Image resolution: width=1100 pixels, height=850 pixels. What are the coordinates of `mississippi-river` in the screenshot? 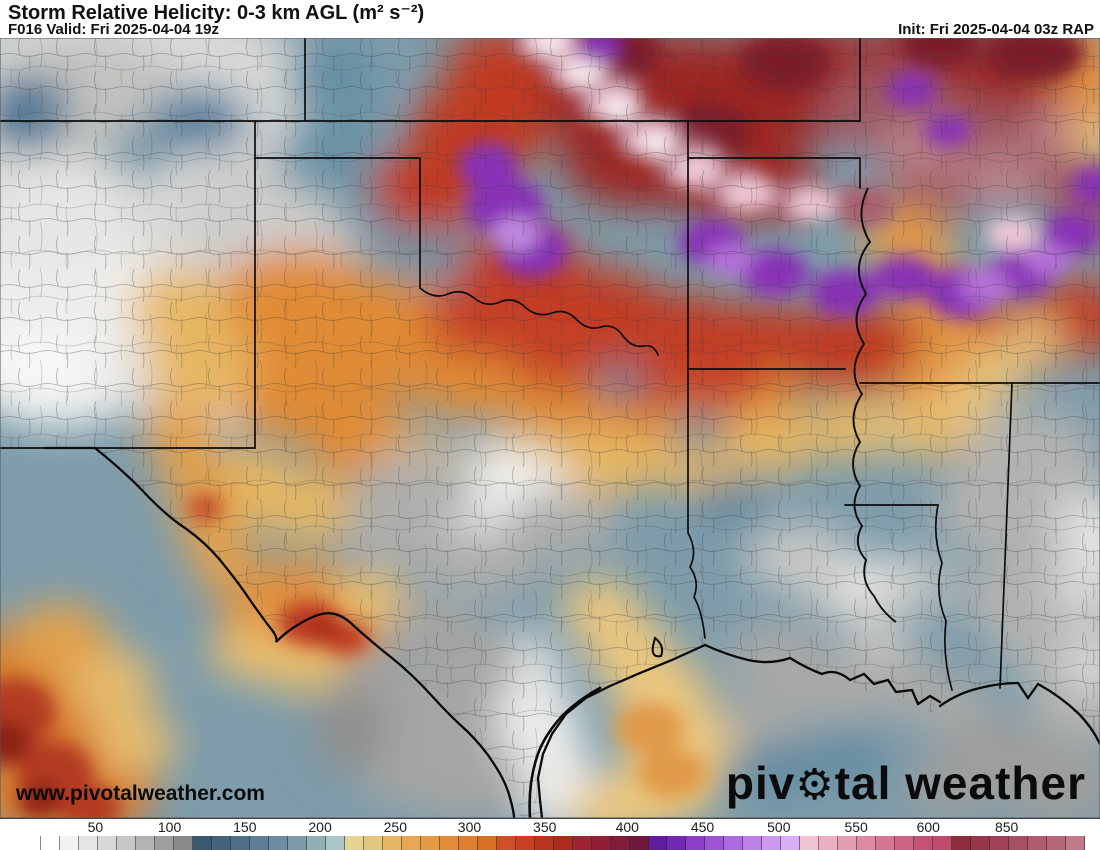 It's located at (874, 405).